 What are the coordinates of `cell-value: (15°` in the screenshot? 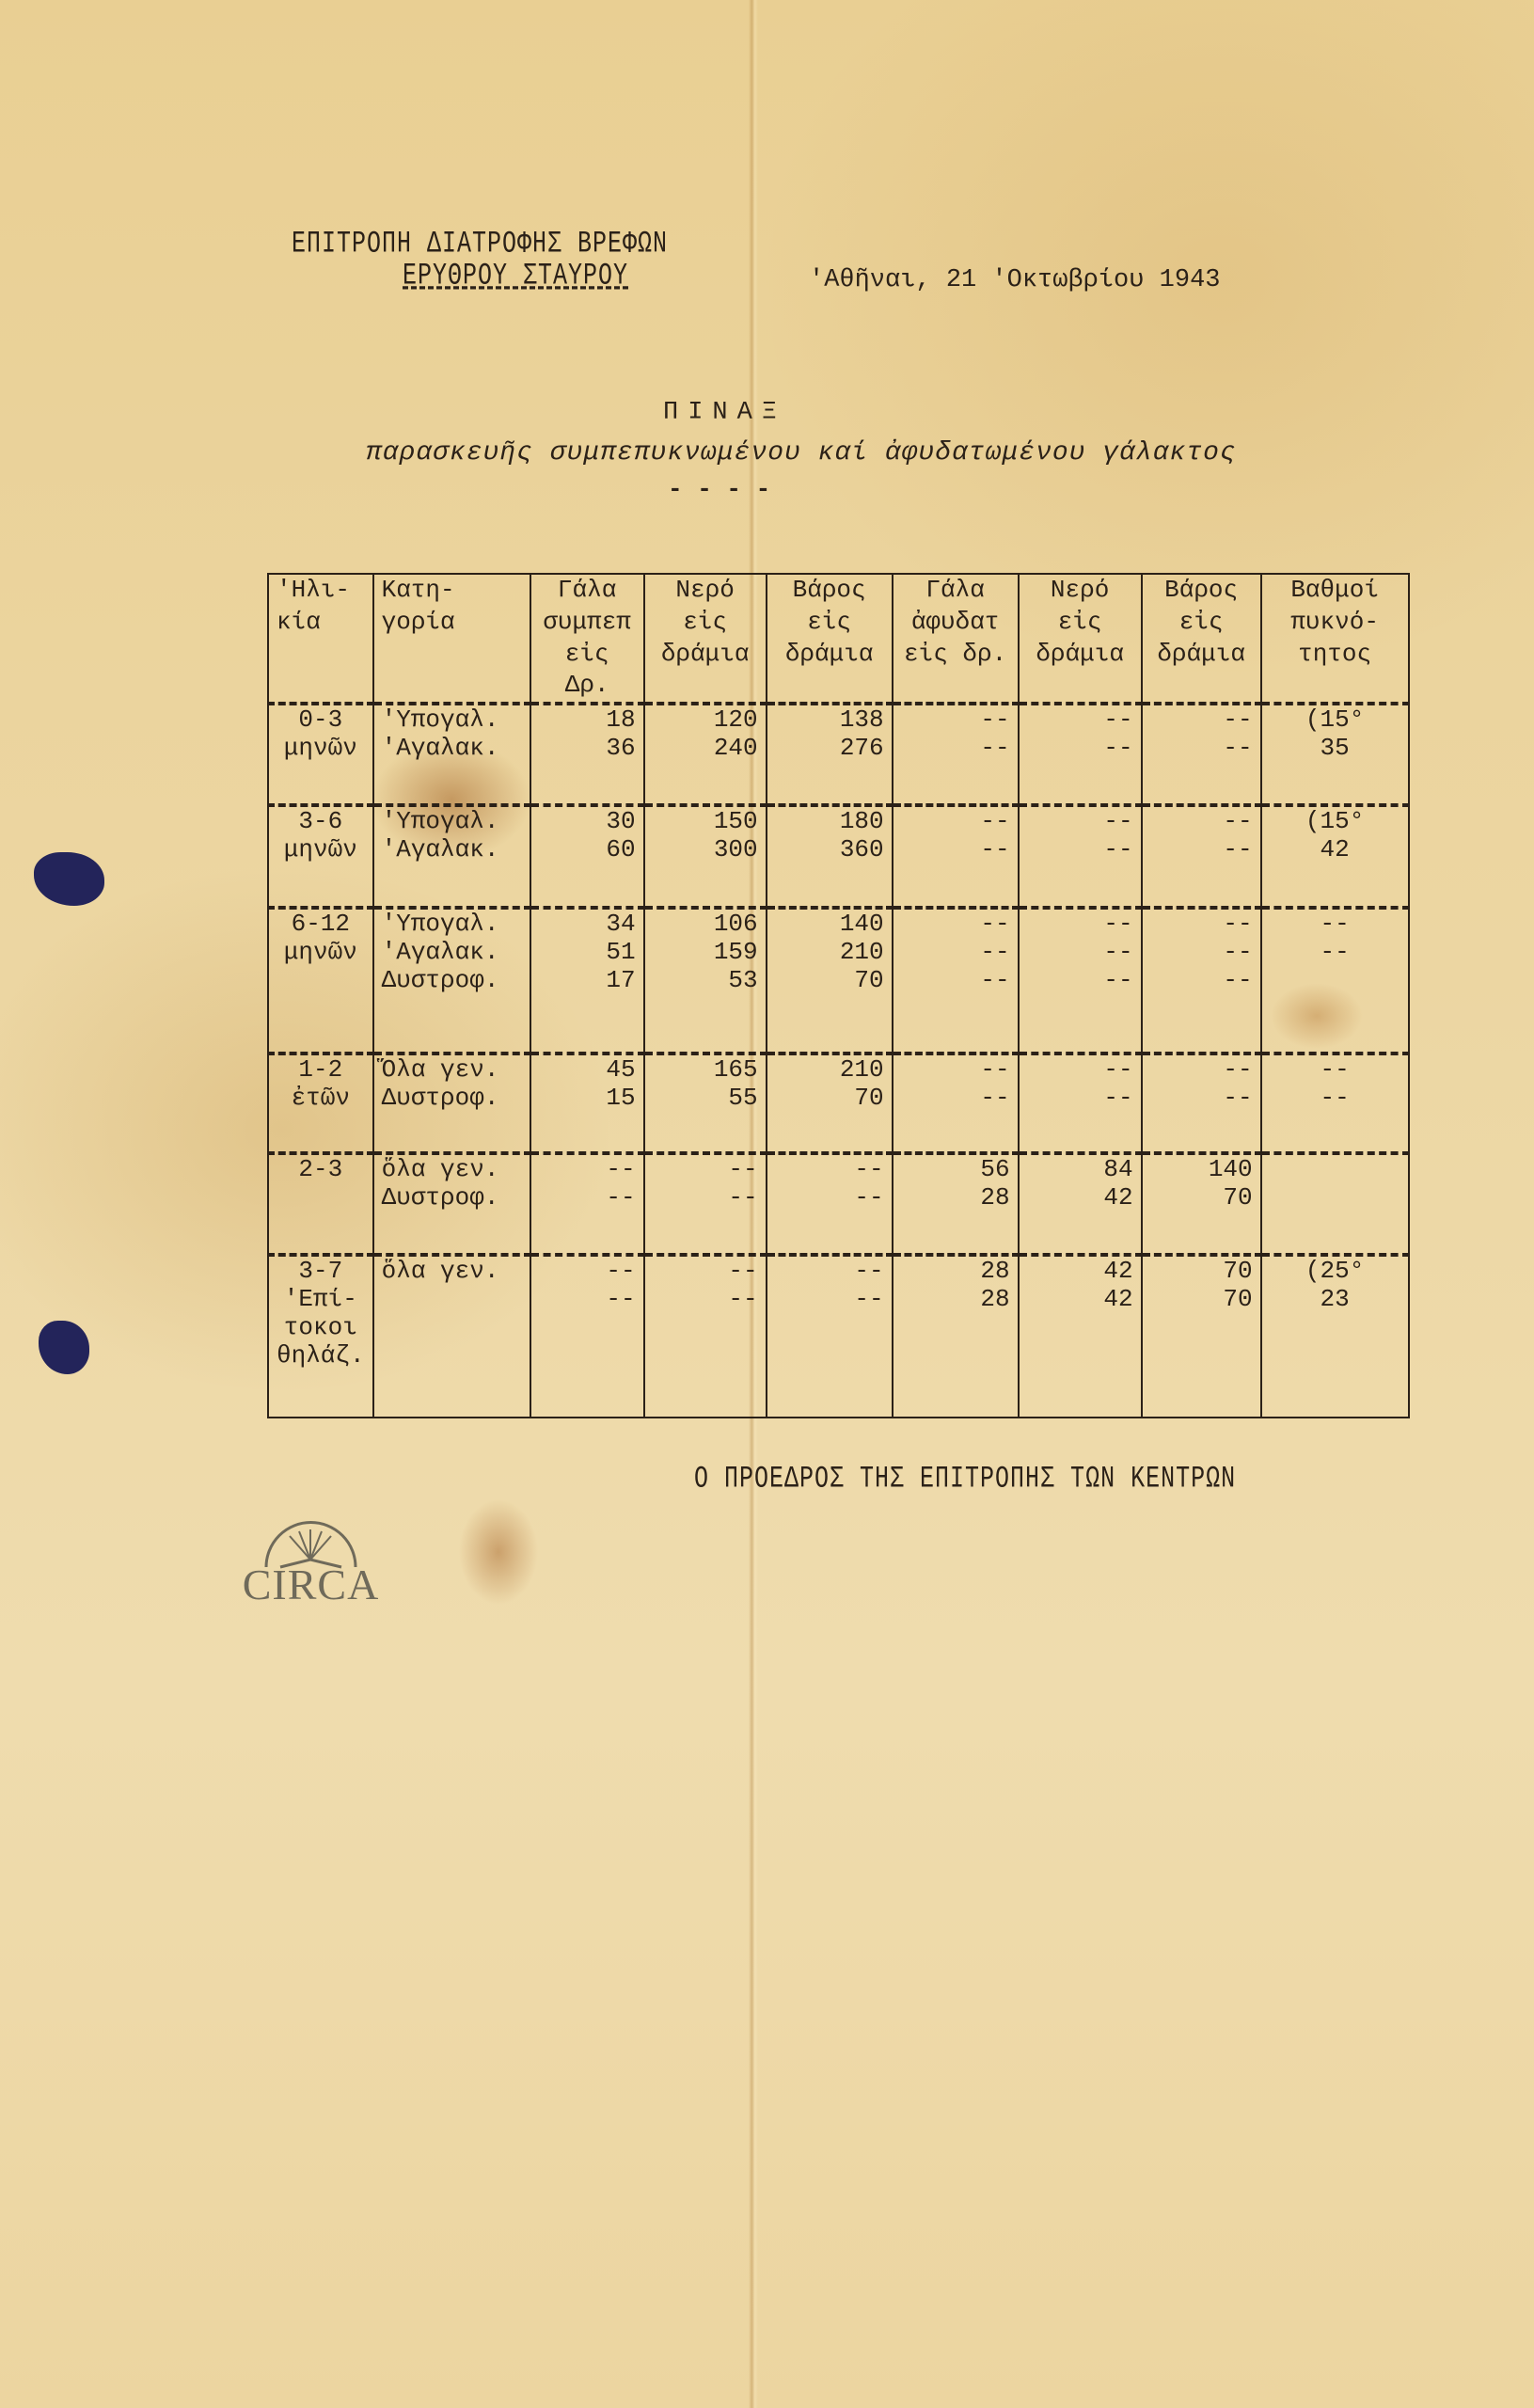 It's located at (1335, 822).